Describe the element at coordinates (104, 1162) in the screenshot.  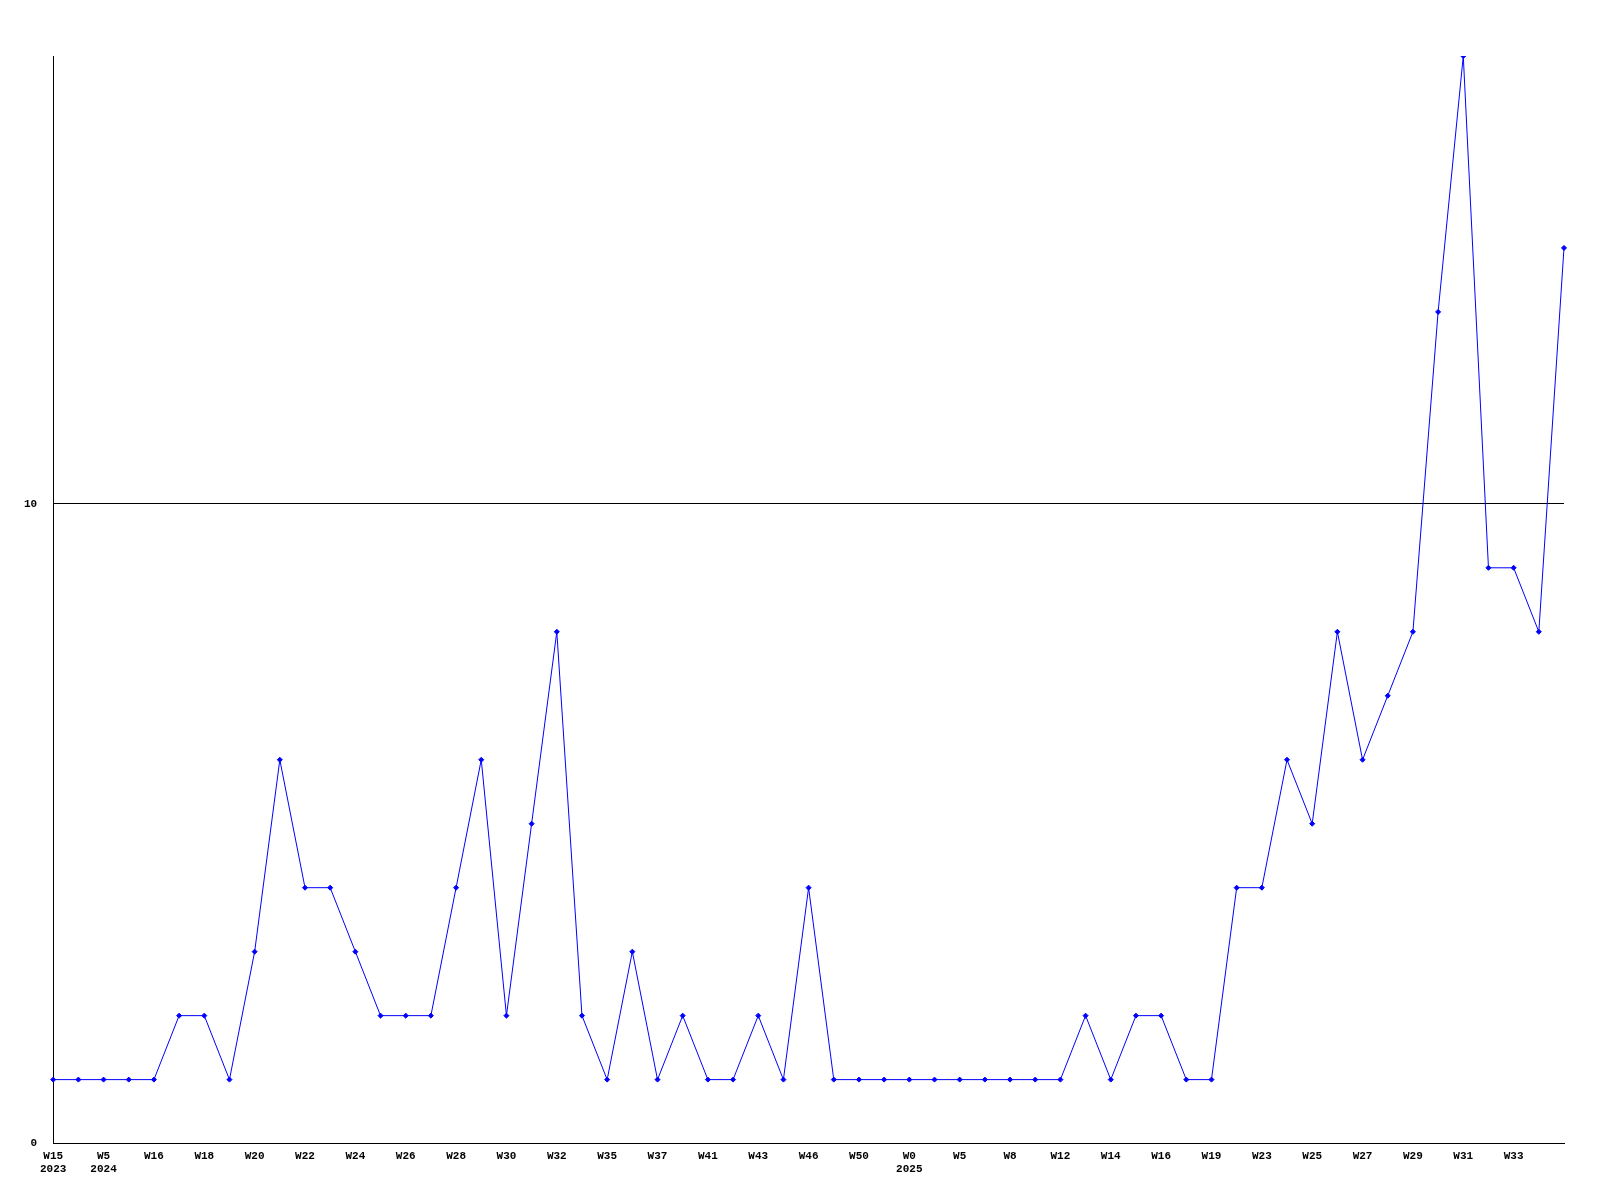
I see `x-tick-label: W5 2024` at that location.